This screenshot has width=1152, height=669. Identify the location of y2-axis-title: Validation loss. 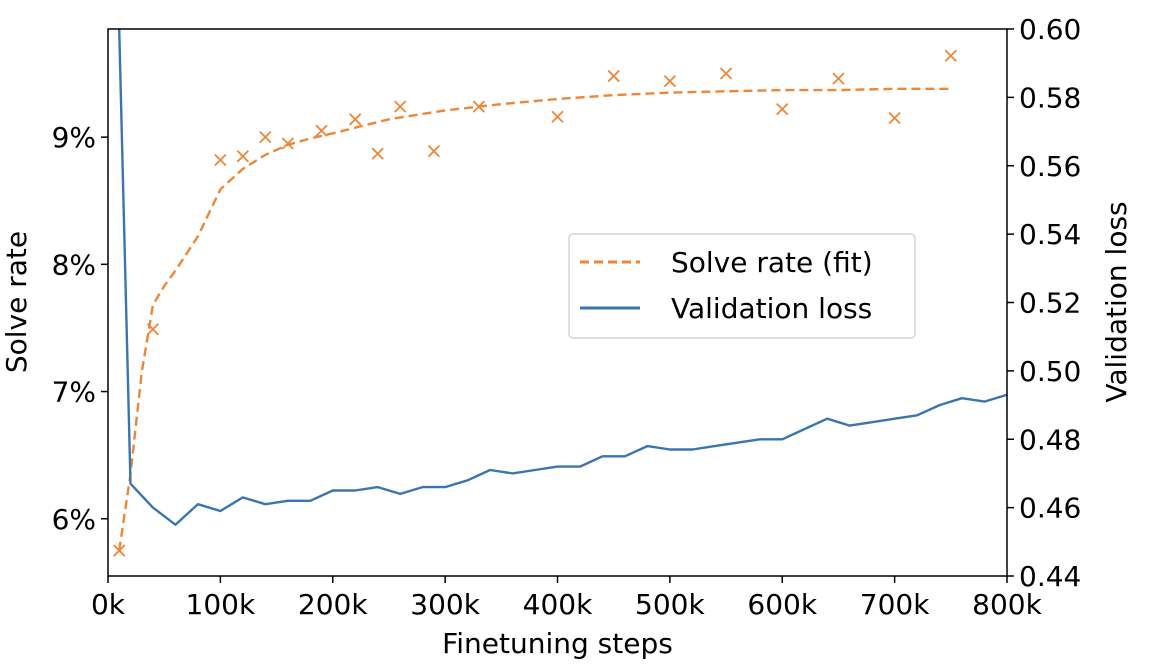
(1116, 301).